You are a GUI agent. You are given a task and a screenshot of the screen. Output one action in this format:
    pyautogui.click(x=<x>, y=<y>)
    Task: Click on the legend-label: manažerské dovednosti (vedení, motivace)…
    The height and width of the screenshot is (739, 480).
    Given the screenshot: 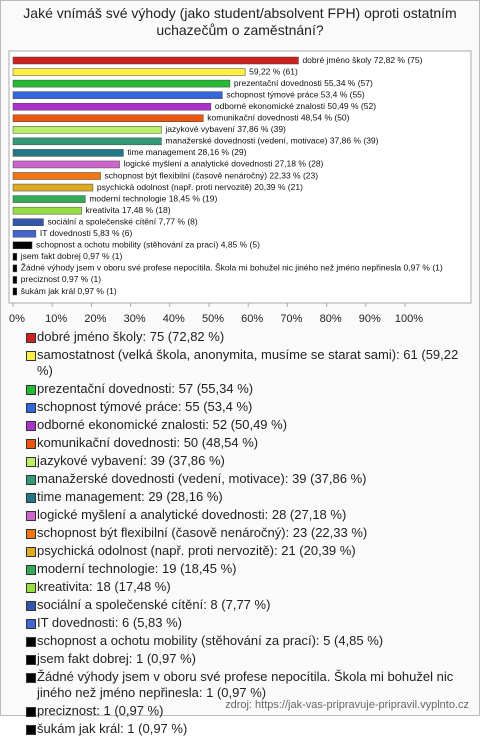 What is the action you would take?
    pyautogui.click(x=202, y=478)
    